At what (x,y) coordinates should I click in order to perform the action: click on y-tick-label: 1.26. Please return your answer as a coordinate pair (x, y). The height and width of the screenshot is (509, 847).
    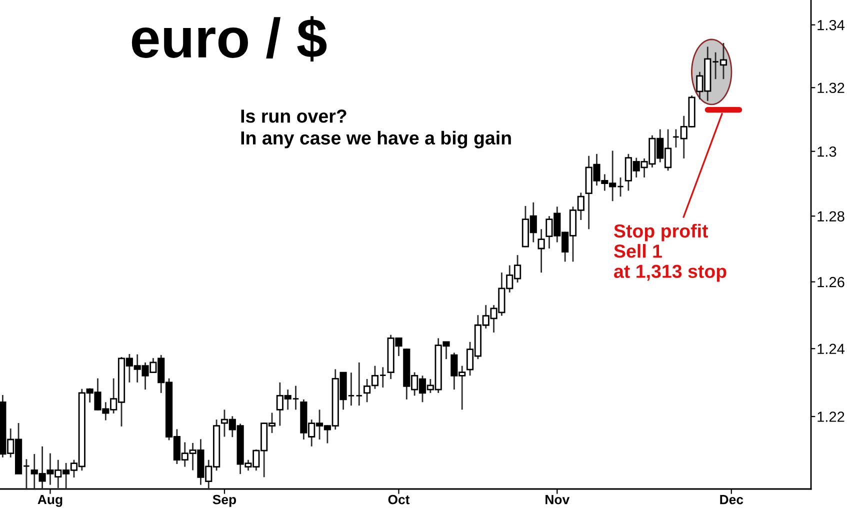
    Looking at the image, I should click on (831, 282).